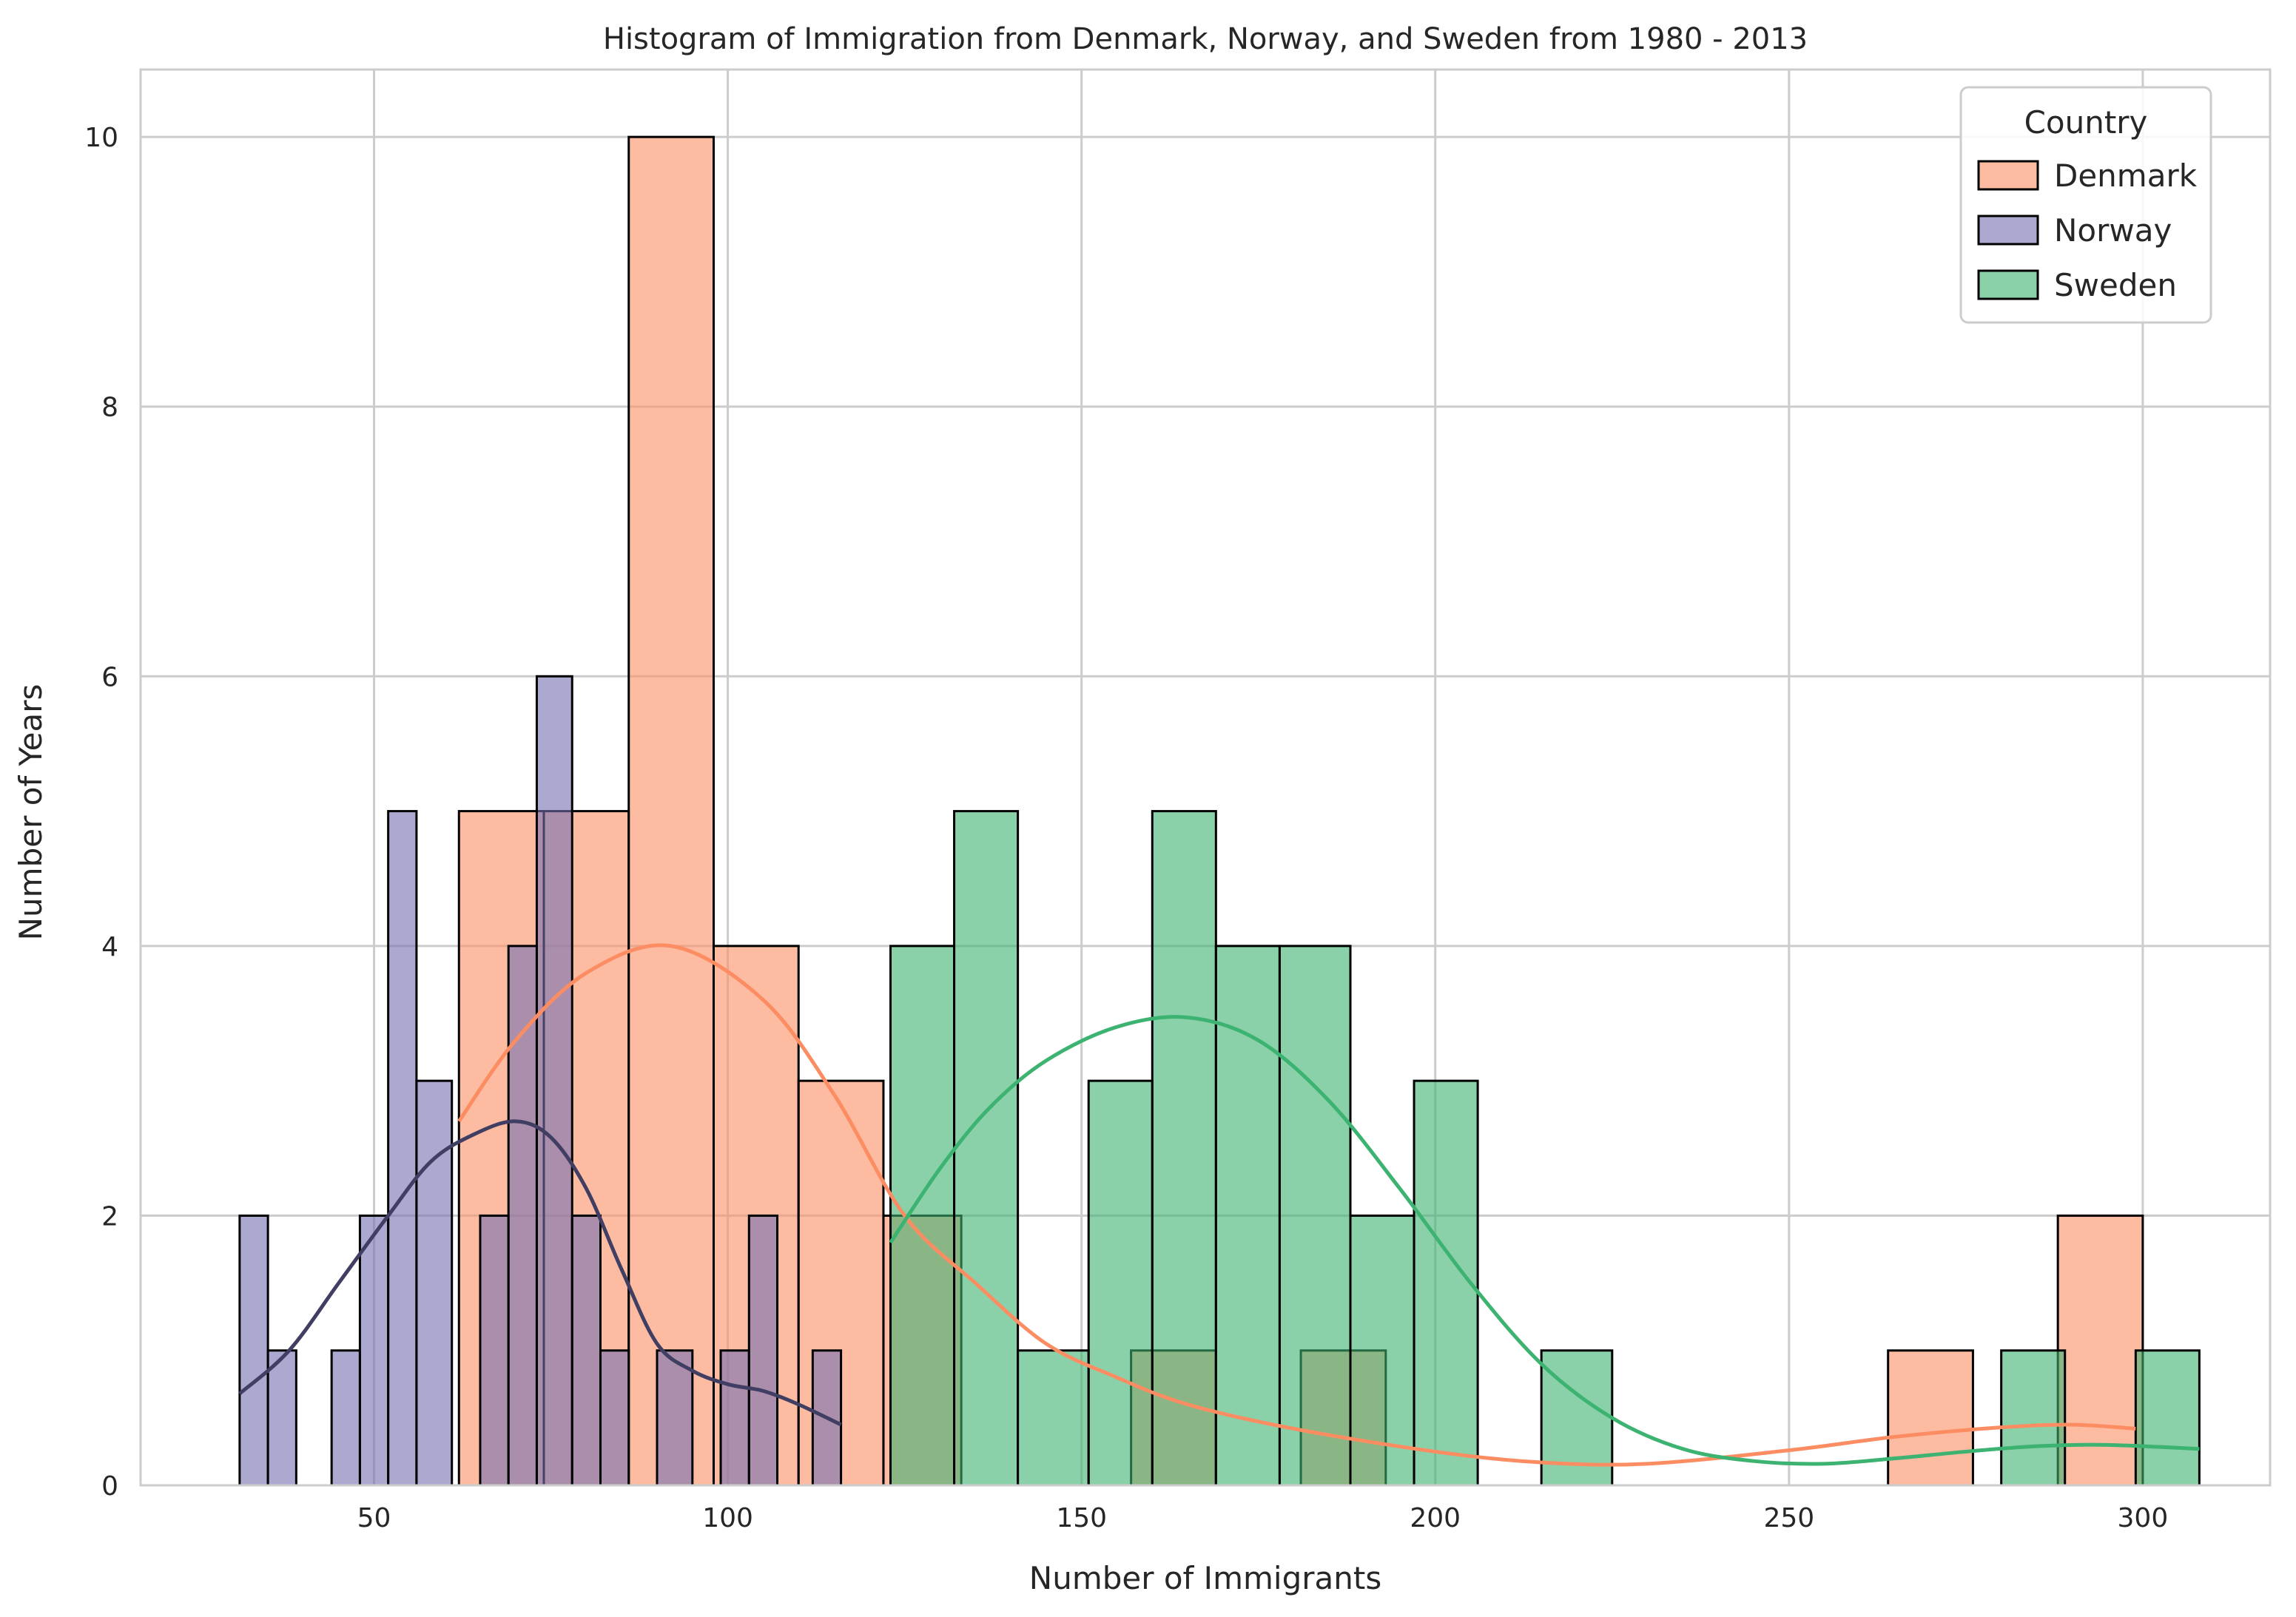  I want to click on y-tick-label: 8, so click(109, 408).